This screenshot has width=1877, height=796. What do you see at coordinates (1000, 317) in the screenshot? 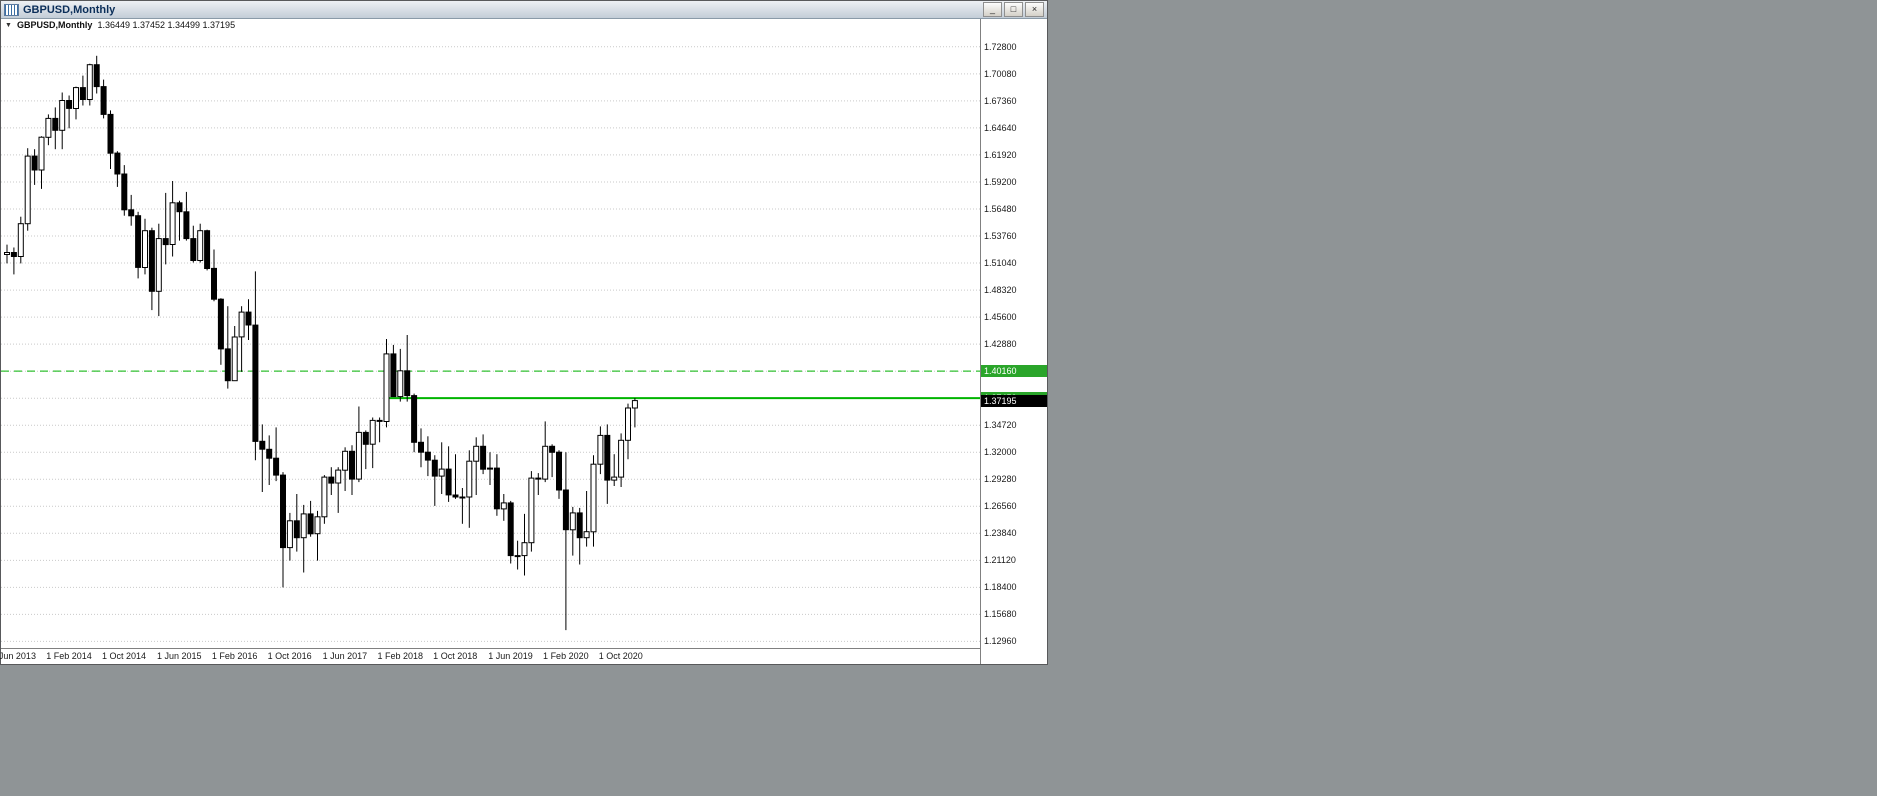
I see `price-tick-label: 1.45600` at bounding box center [1000, 317].